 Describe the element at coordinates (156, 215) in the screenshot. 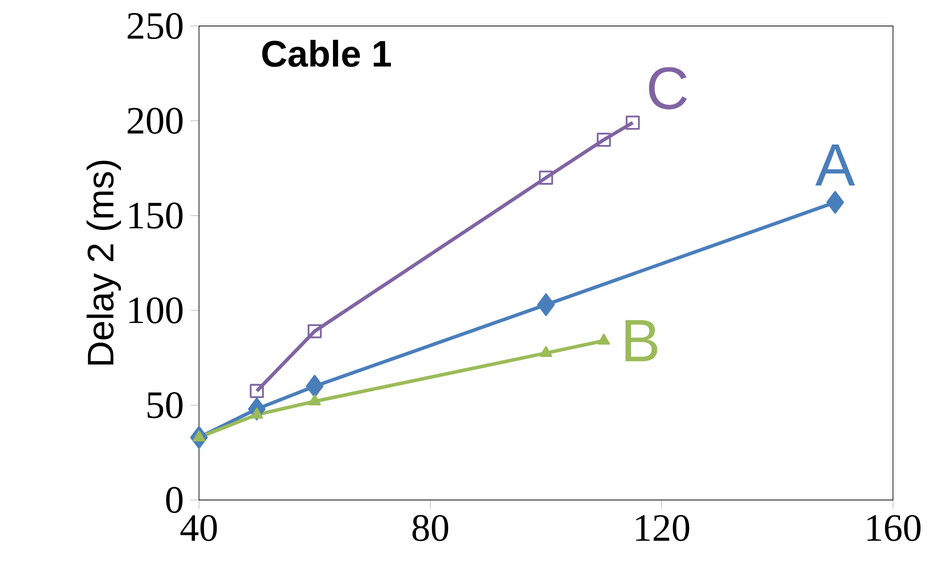

I see `y-tick-label: 150` at that location.